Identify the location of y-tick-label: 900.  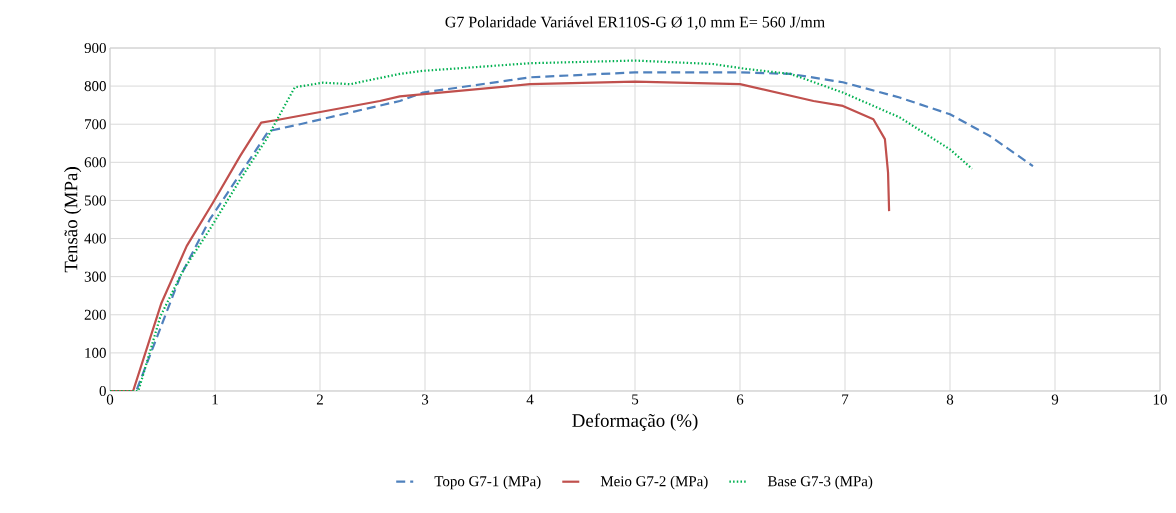
(95, 48).